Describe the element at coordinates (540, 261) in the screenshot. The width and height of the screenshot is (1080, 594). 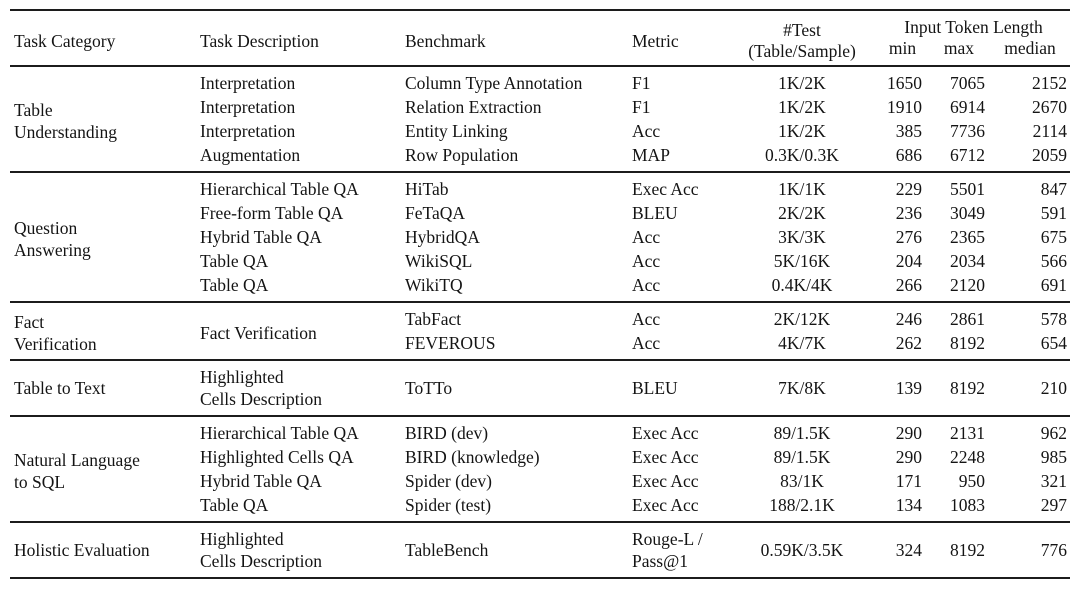
I see `table-row: Table QA WikiSQL Acc 5K/16K 204 2034 566` at that location.